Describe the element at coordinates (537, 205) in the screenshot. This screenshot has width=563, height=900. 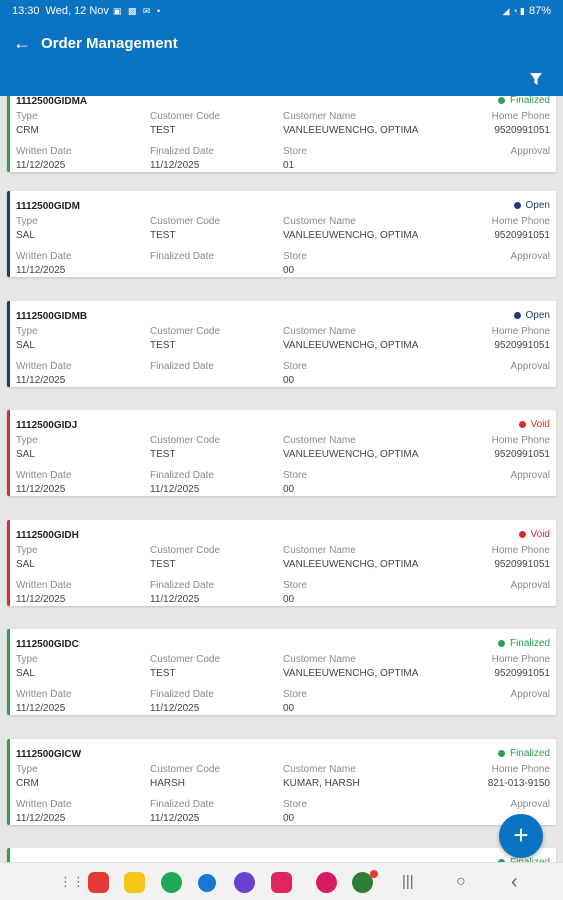
I see `status-label: Open` at that location.